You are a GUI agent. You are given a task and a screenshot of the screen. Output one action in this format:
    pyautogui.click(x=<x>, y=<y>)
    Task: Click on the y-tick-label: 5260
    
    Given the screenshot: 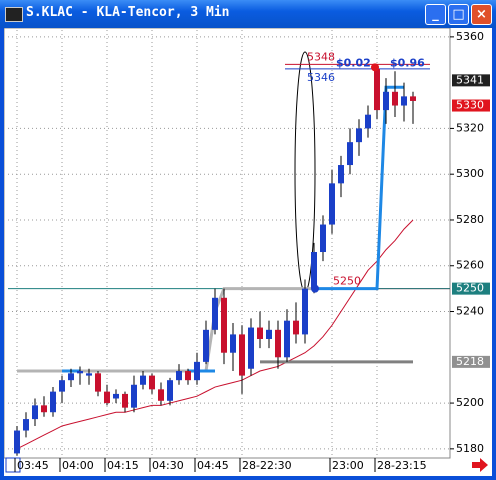 What is the action you would take?
    pyautogui.click(x=470, y=265)
    